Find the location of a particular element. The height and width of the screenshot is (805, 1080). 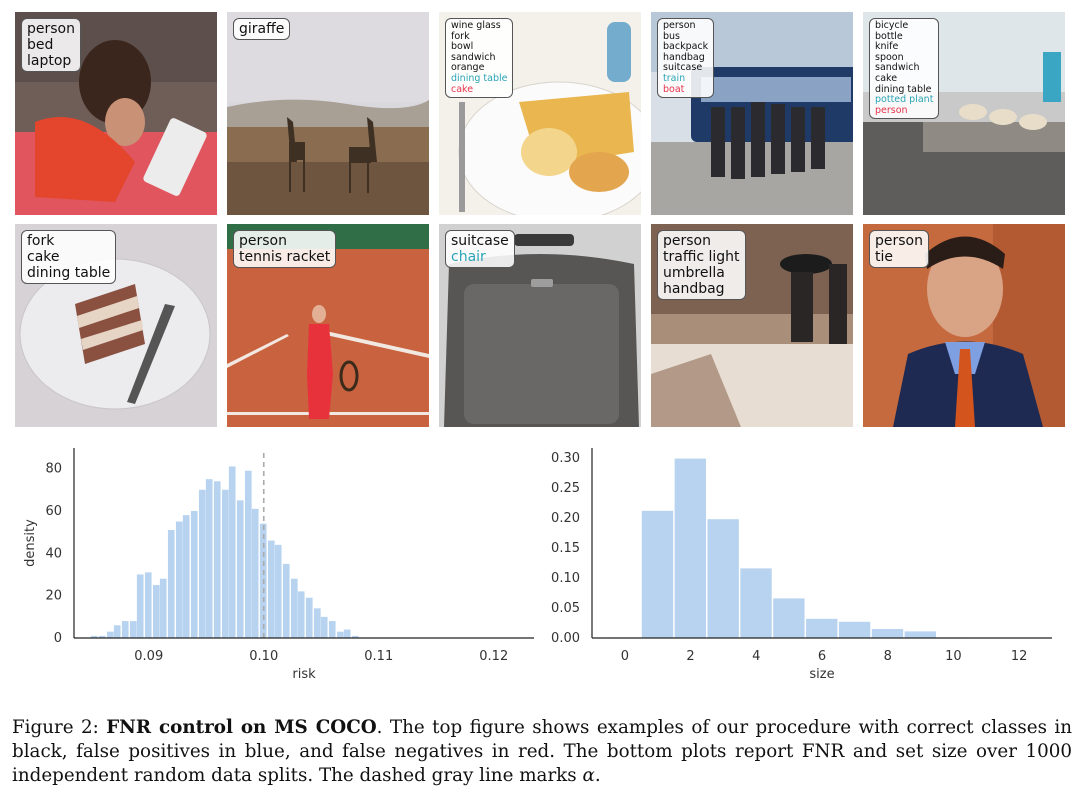

x-tick-label: 4 is located at coordinates (756, 656).